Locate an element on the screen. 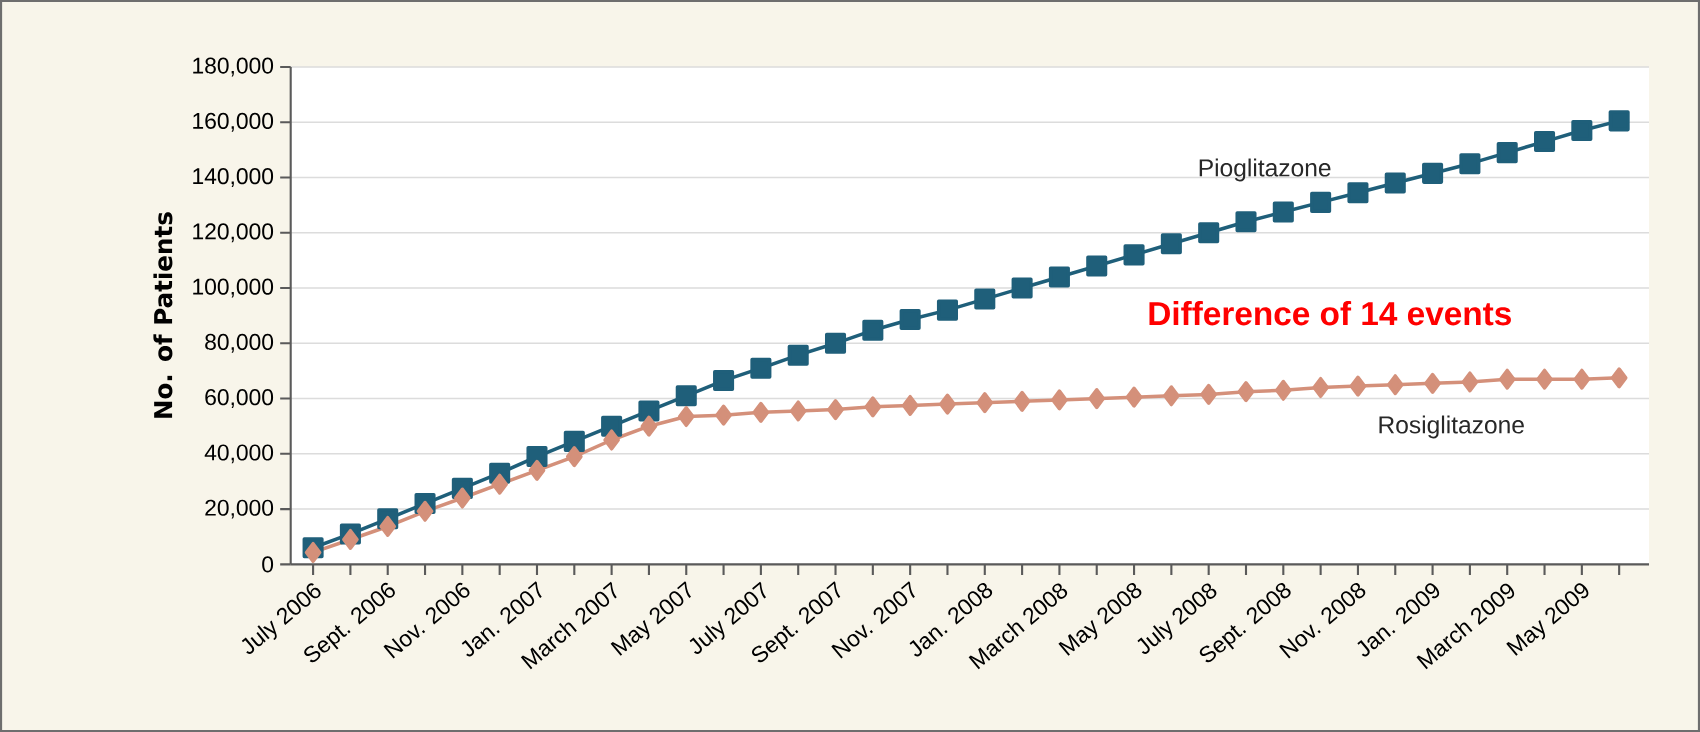 This screenshot has width=1700, height=732. y-axis-title: No. of Patients is located at coordinates (163, 315).